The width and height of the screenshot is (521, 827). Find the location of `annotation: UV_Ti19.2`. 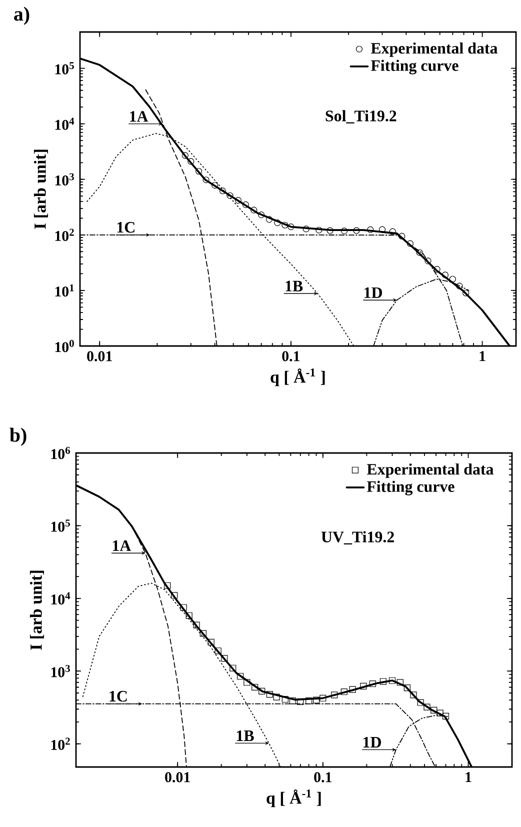

annotation: UV_Ti19.2 is located at coordinates (357, 537).